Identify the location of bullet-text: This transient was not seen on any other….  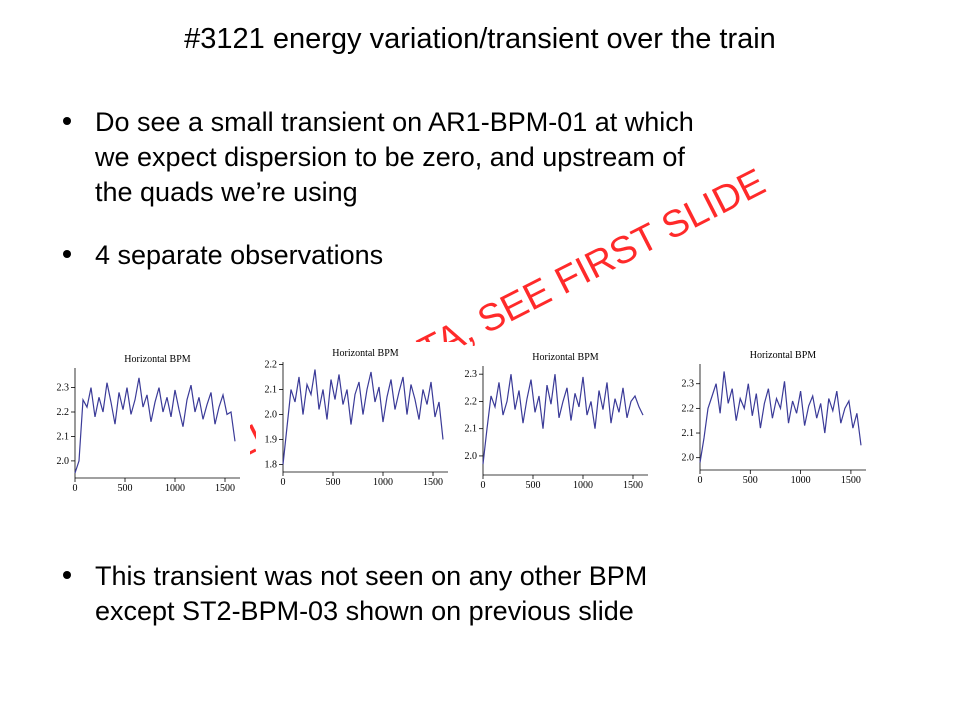
(371, 576).